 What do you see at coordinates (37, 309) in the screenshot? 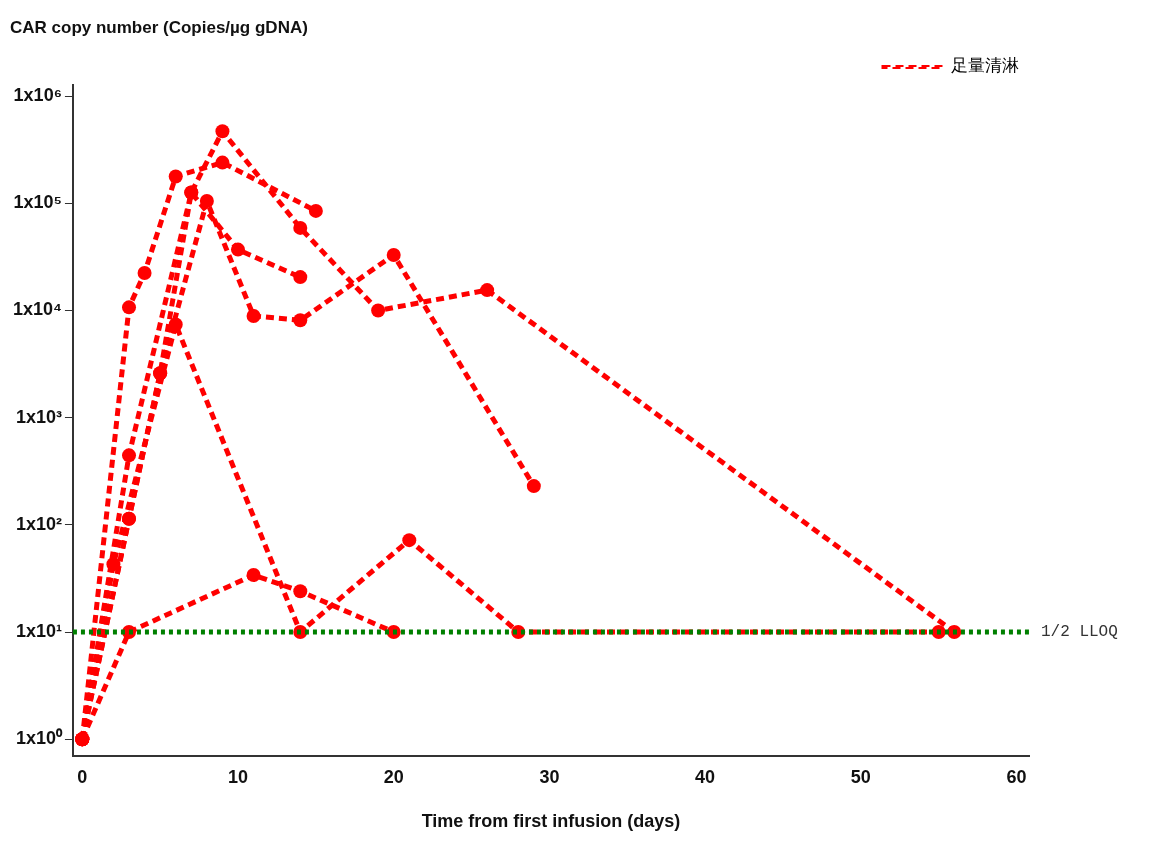
I see `y-tick-label: 1x10⁴` at bounding box center [37, 309].